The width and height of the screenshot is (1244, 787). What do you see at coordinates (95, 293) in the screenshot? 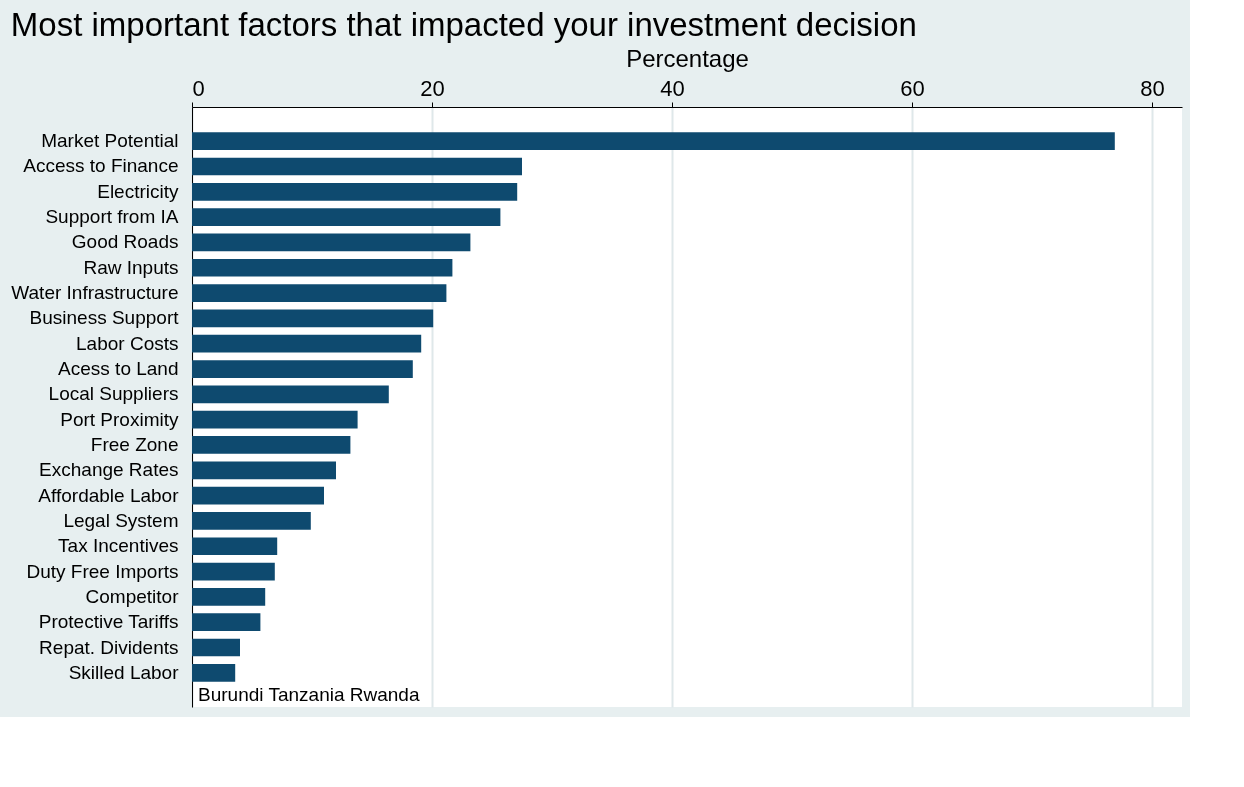
I see `y-tick-label: Water Infrastructure` at bounding box center [95, 293].